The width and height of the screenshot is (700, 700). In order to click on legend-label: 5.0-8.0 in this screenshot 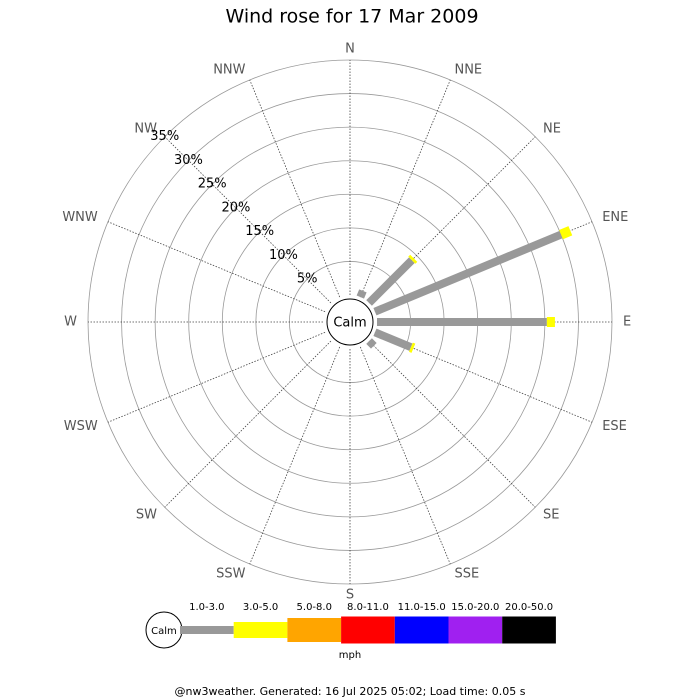, I will do `click(314, 607)`.